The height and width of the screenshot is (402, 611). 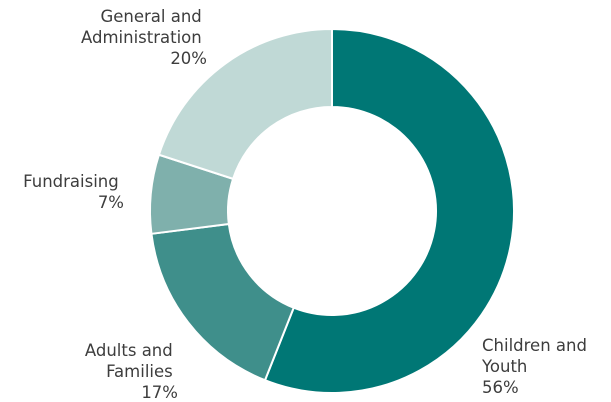 I want to click on label-children-and-youth: Children and Youth 56%, so click(x=536, y=366).